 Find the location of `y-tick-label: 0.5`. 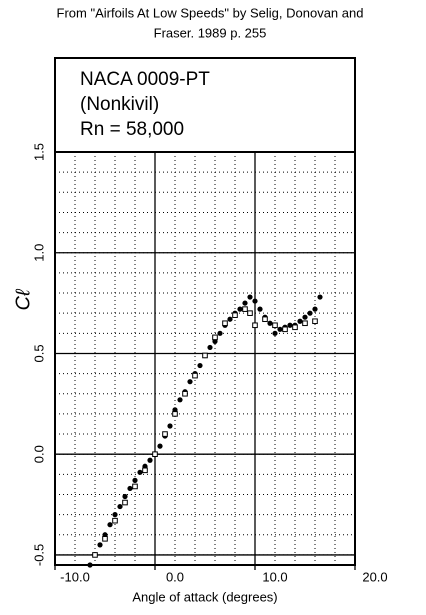

y-tick-label: 0.5 is located at coordinates (38, 353).